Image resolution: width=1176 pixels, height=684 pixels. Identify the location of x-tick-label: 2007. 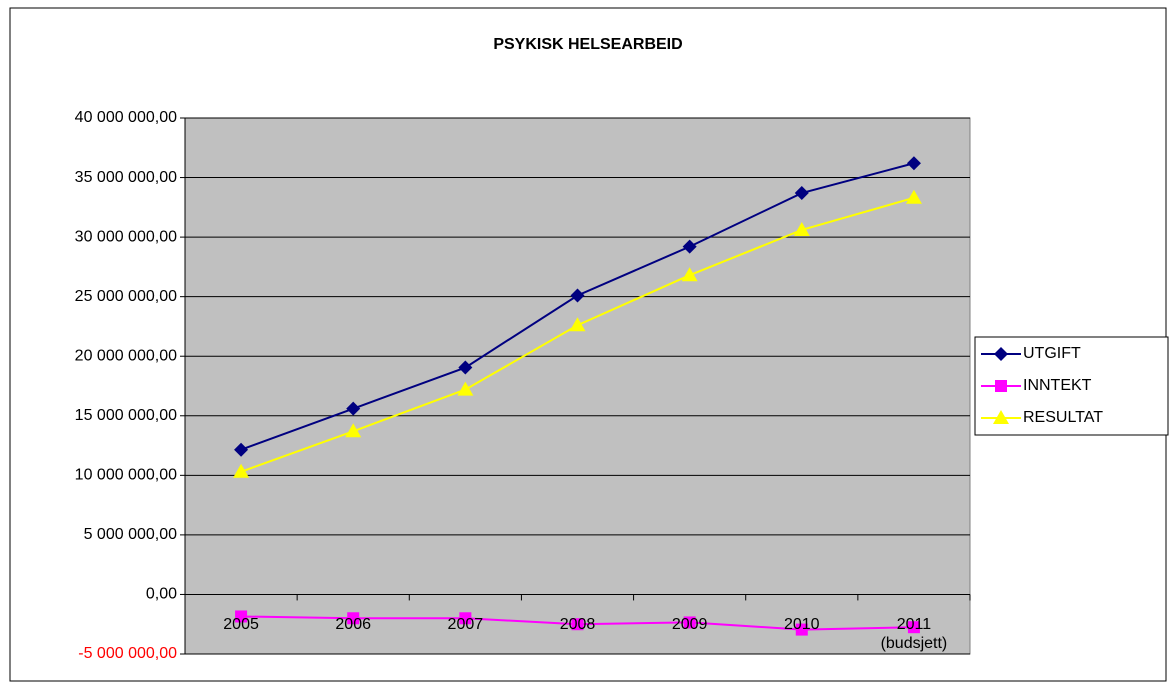
(465, 625).